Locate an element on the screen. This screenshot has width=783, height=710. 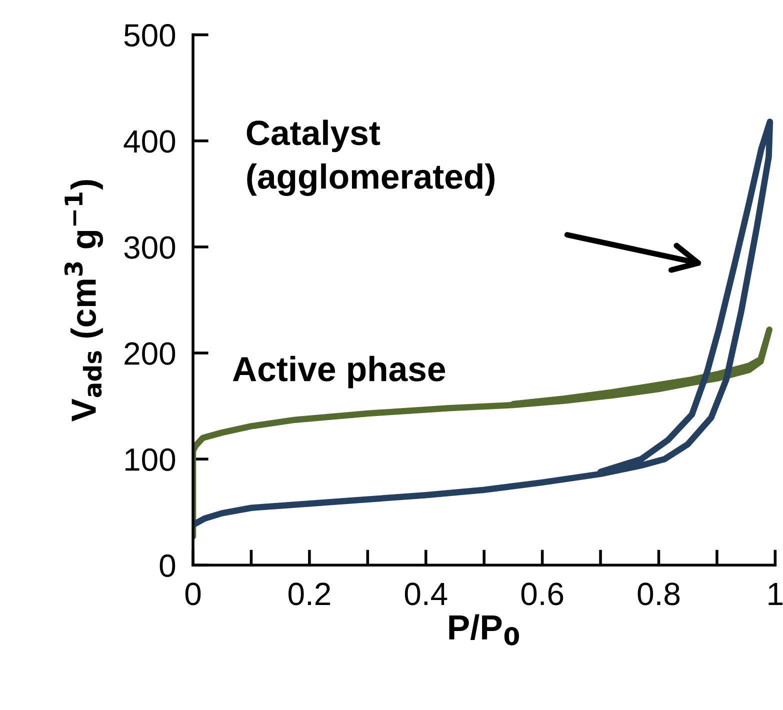
x-axis-title: P/P$_{0}$ is located at coordinates (484, 630).